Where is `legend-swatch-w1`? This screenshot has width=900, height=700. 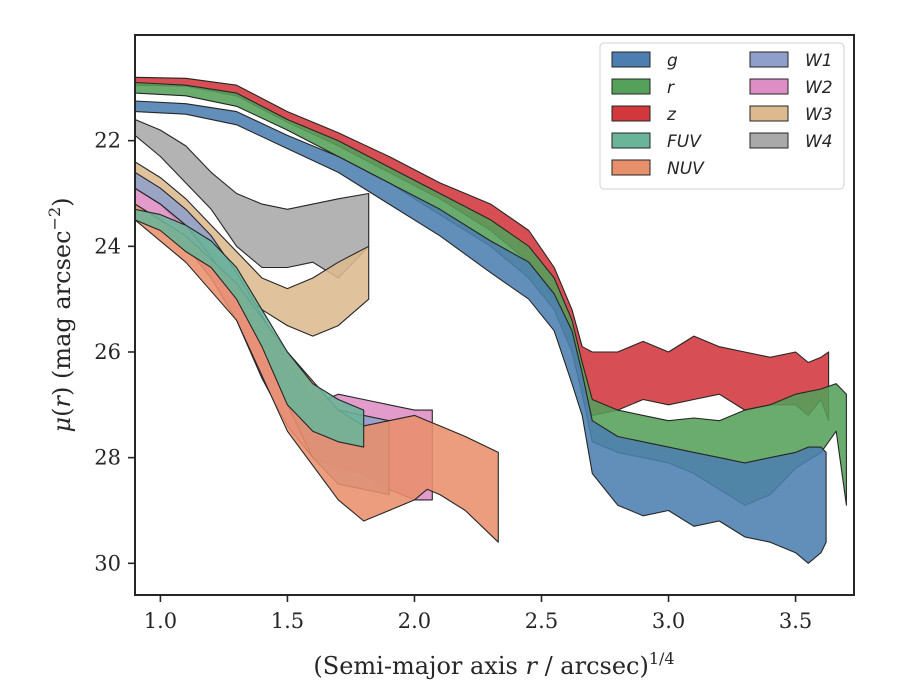
legend-swatch-w1 is located at coordinates (769, 59).